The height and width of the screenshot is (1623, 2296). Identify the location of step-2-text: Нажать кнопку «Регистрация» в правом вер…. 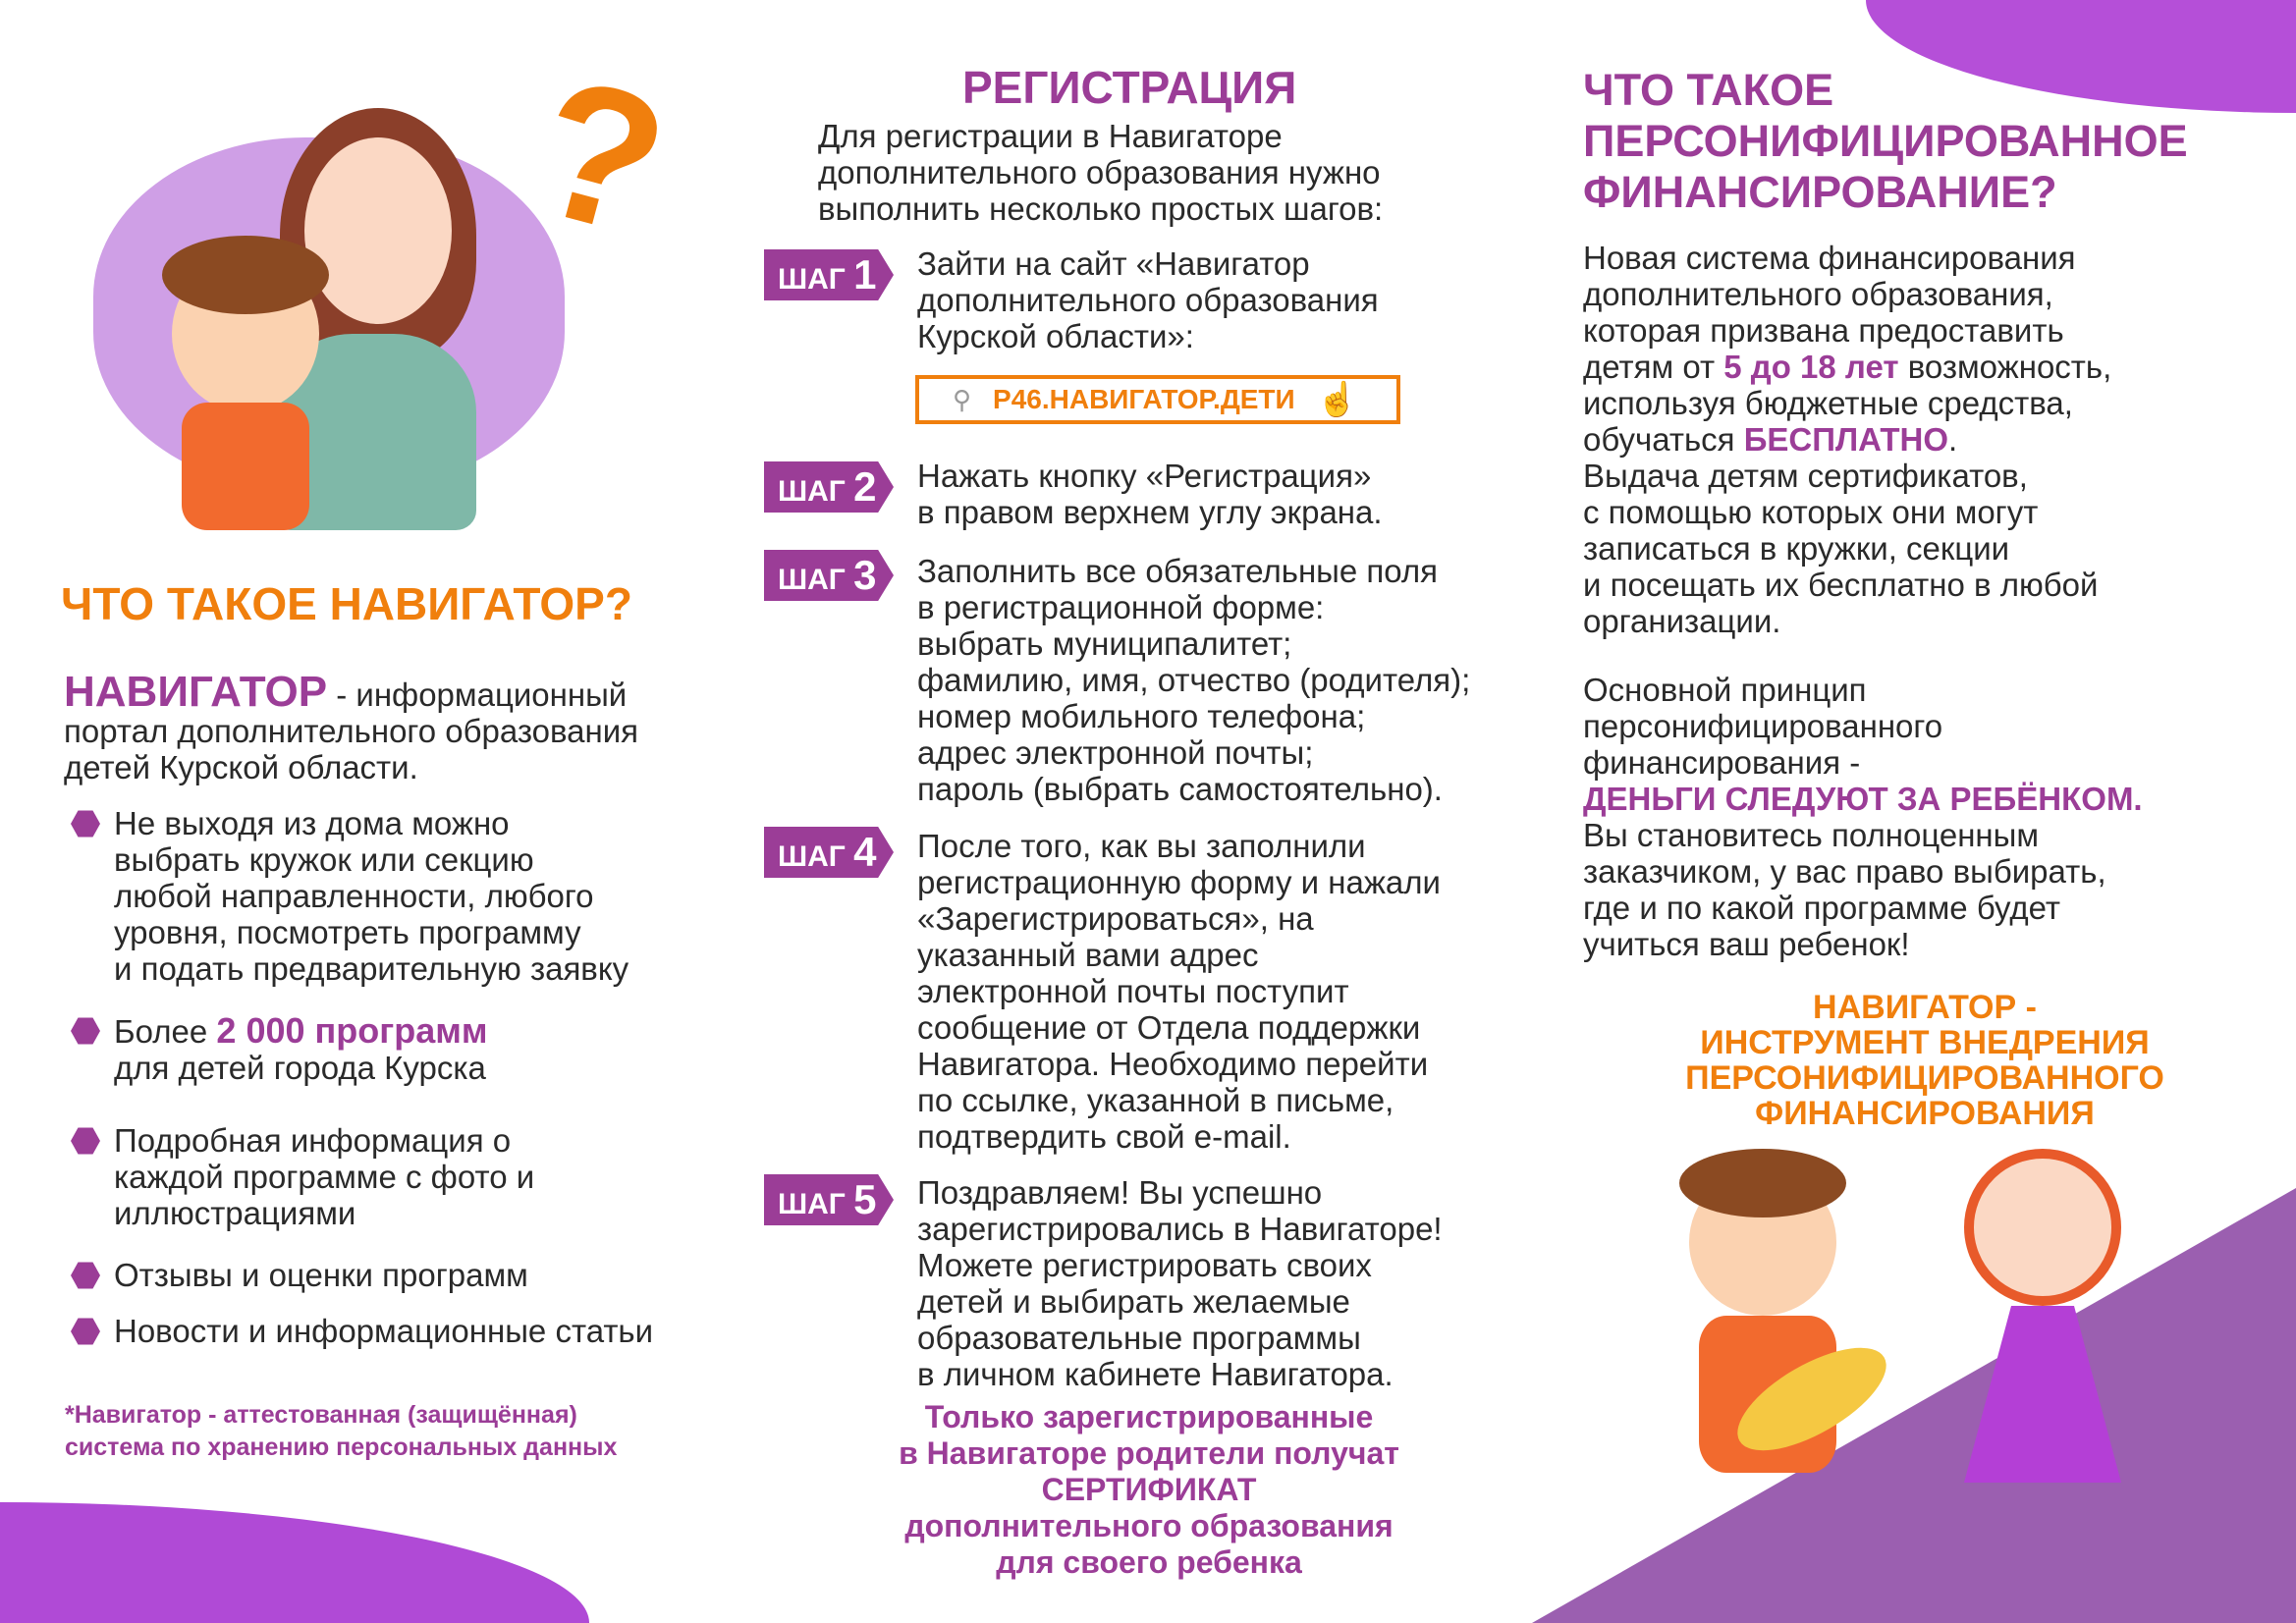
(1150, 494).